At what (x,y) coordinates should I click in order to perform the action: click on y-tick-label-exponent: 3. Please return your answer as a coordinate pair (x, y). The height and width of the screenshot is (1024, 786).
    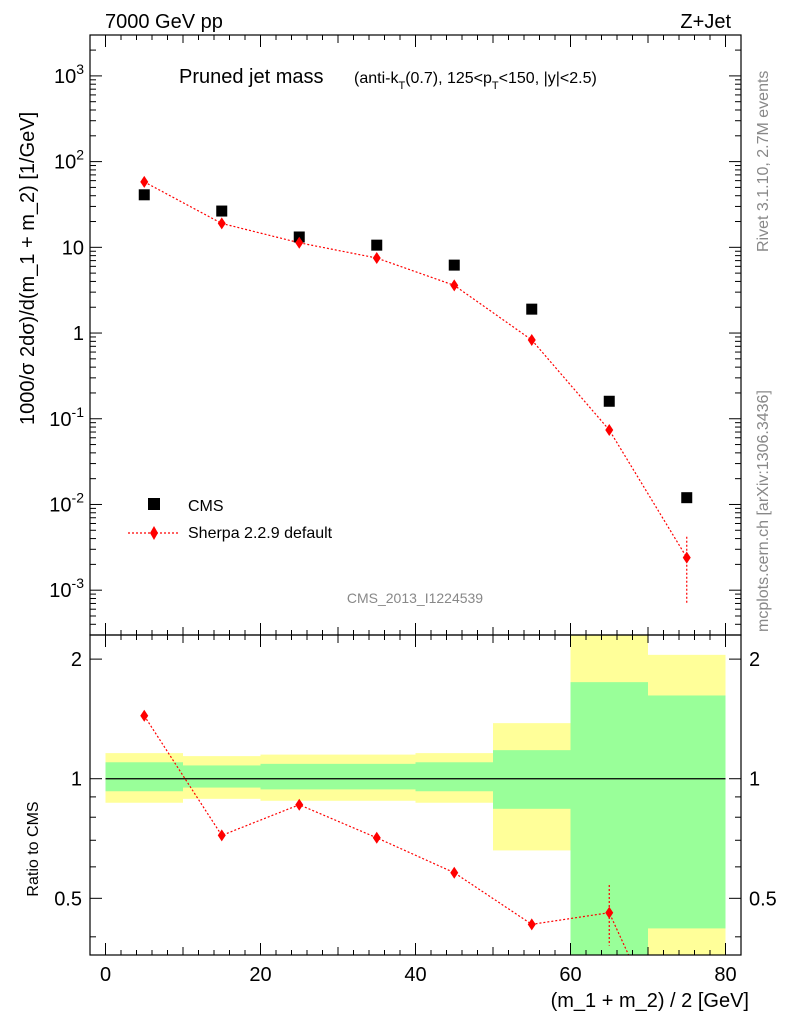
    Looking at the image, I should click on (80, 69).